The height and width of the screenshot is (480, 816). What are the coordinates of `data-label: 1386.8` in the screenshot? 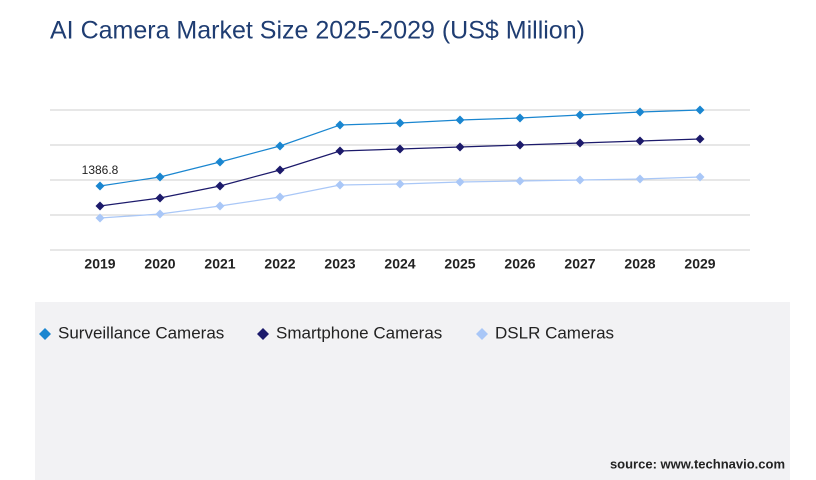 It's located at (100, 170).